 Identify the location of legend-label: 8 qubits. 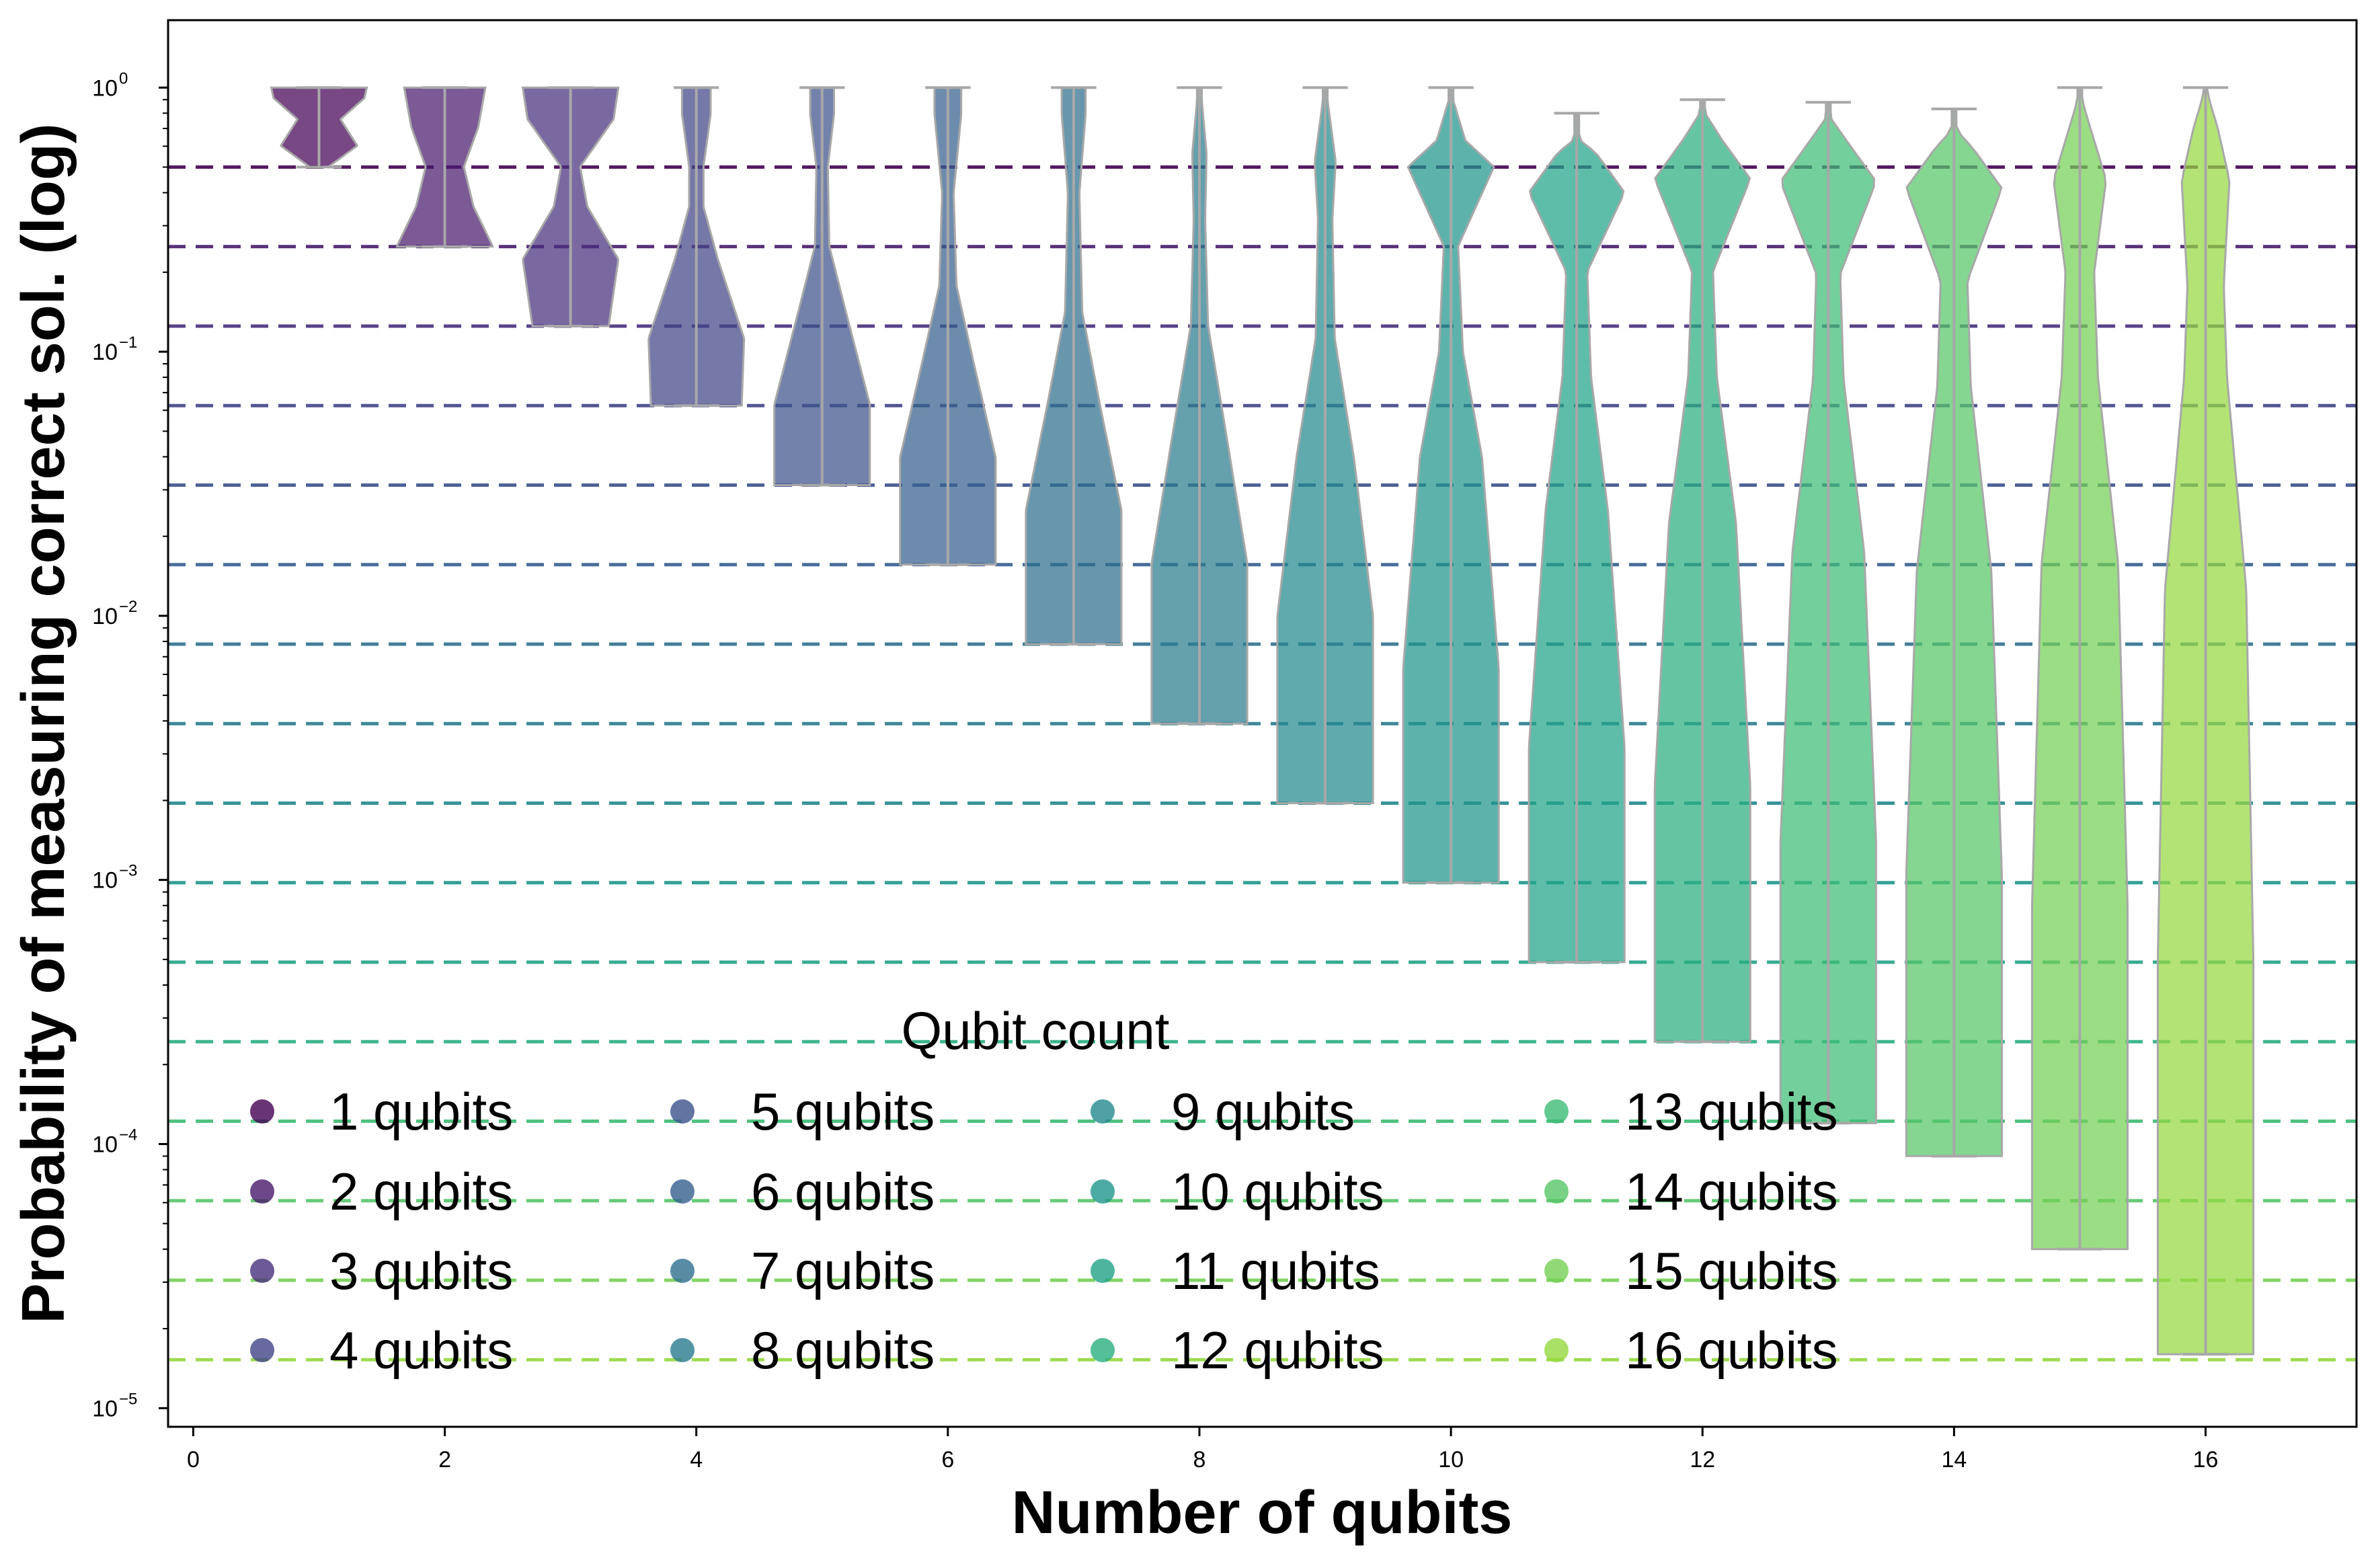
(843, 1350).